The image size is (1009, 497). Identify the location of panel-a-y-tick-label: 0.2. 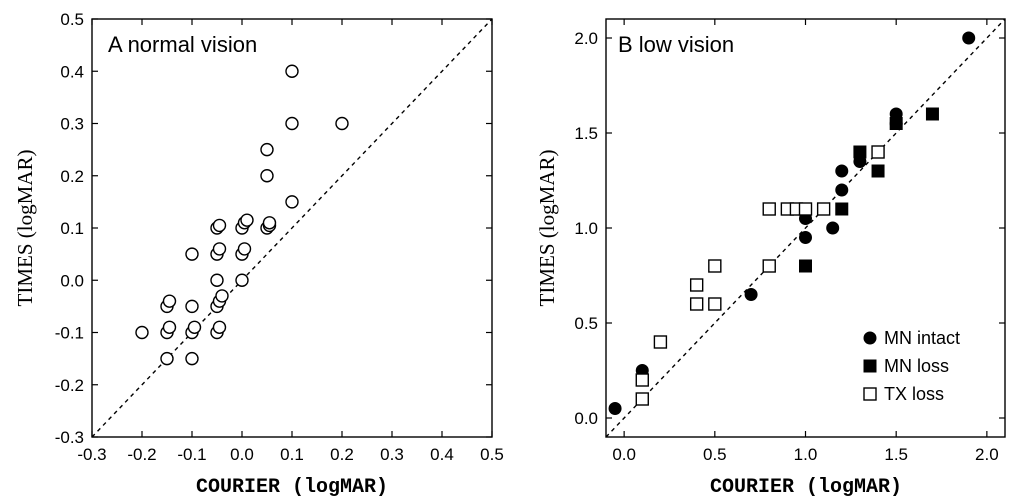
(72, 176).